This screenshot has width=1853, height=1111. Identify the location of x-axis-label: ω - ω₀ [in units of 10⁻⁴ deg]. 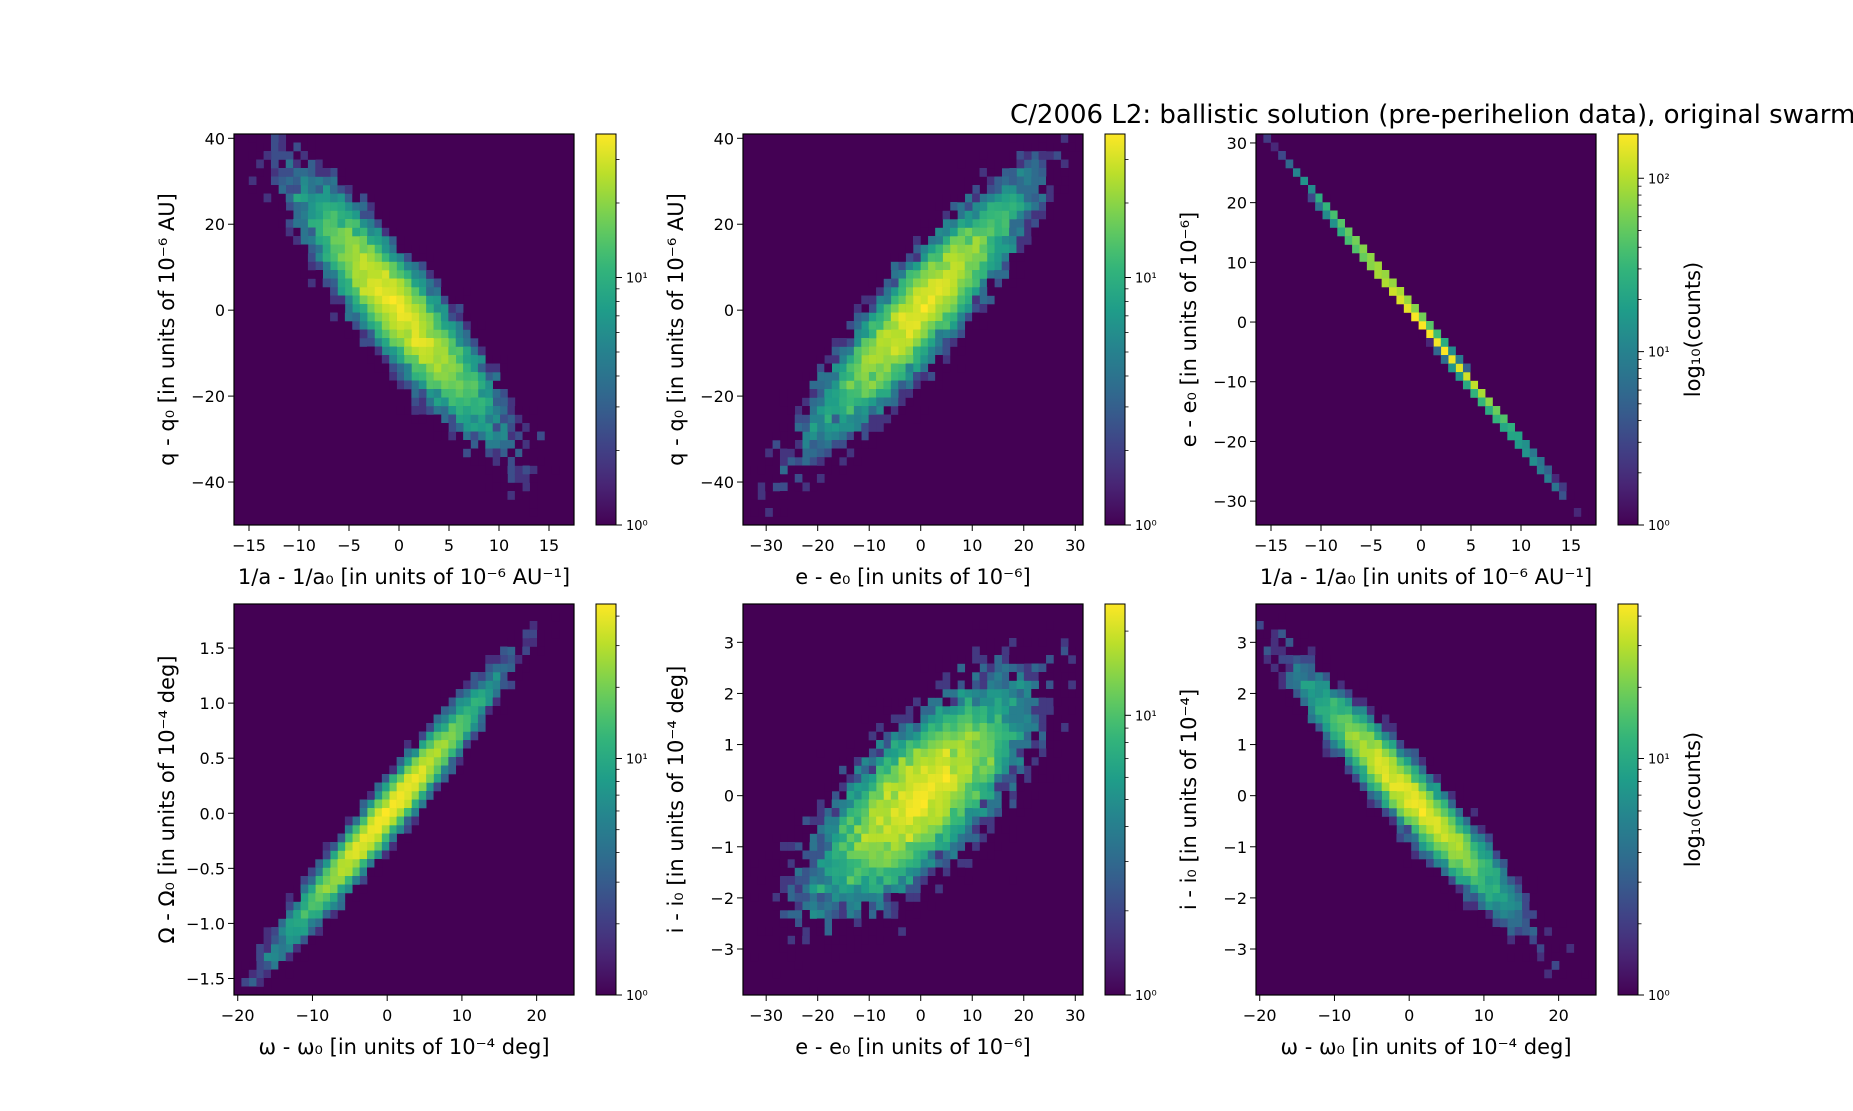
(1425, 1047).